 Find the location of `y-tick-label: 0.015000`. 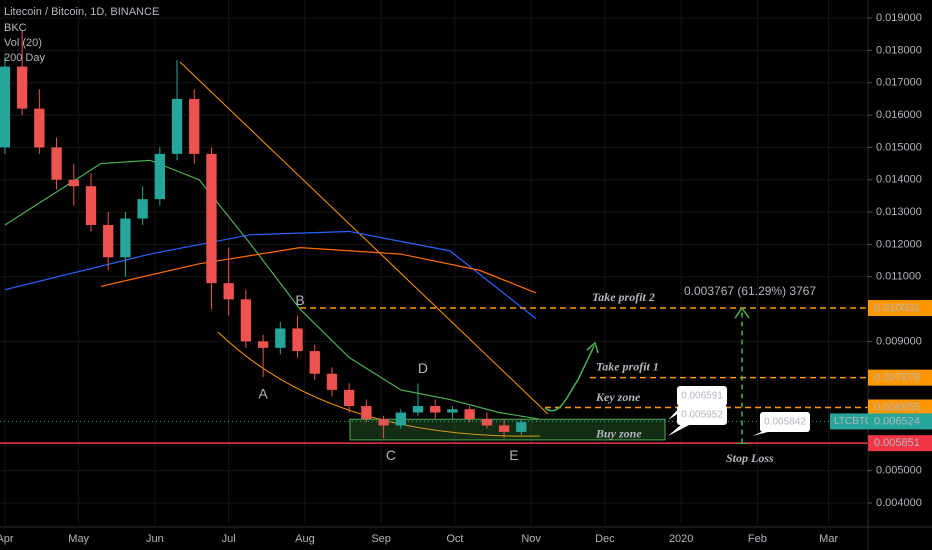

y-tick-label: 0.015000 is located at coordinates (899, 147).